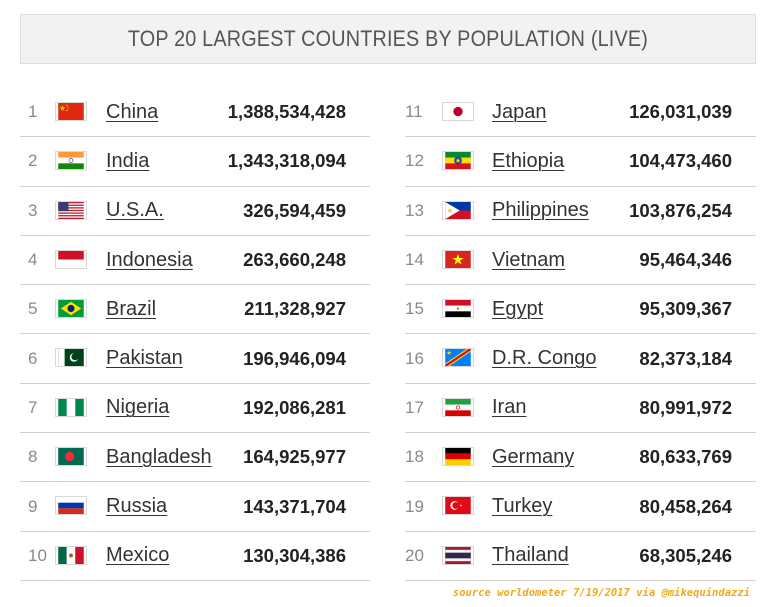  What do you see at coordinates (71, 506) in the screenshot?
I see `russia-flag-icon` at bounding box center [71, 506].